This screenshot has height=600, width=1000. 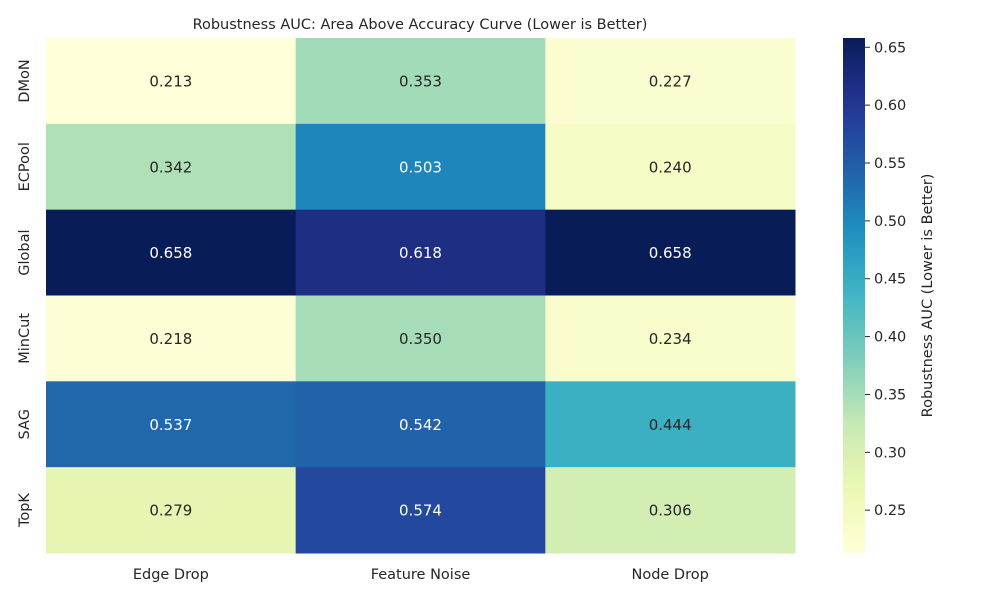 What do you see at coordinates (25, 424) in the screenshot?
I see `y-tick-label: SAG` at bounding box center [25, 424].